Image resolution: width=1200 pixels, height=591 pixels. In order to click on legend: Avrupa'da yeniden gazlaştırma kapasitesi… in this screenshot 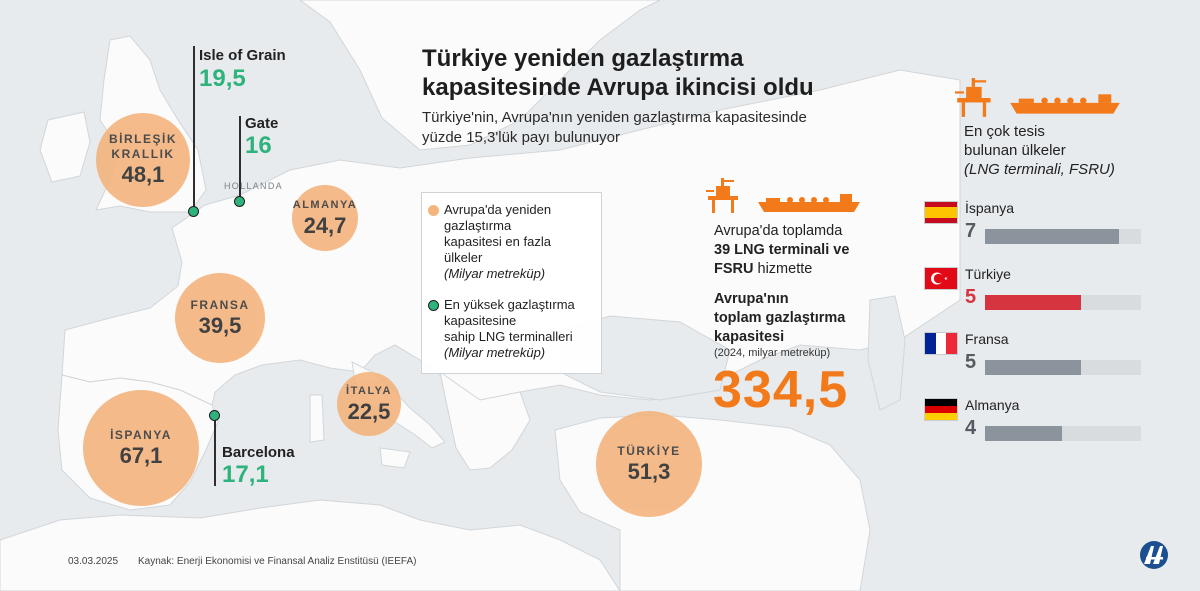, I will do `click(511, 283)`.